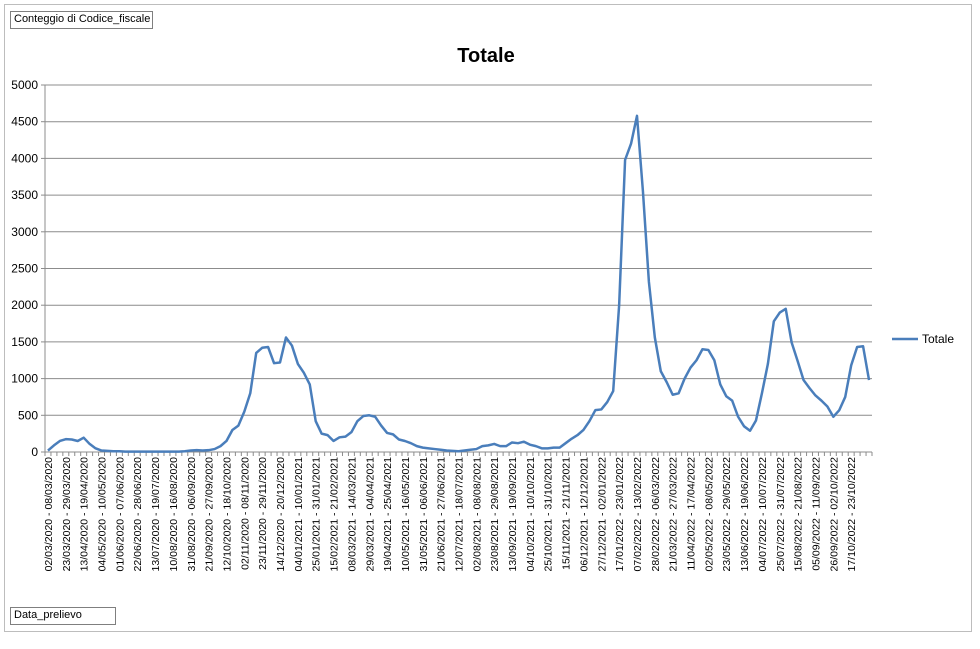  Describe the element at coordinates (49, 514) in the screenshot. I see `x-tick-label: 02/03/2020 - 08/03/2020` at that location.